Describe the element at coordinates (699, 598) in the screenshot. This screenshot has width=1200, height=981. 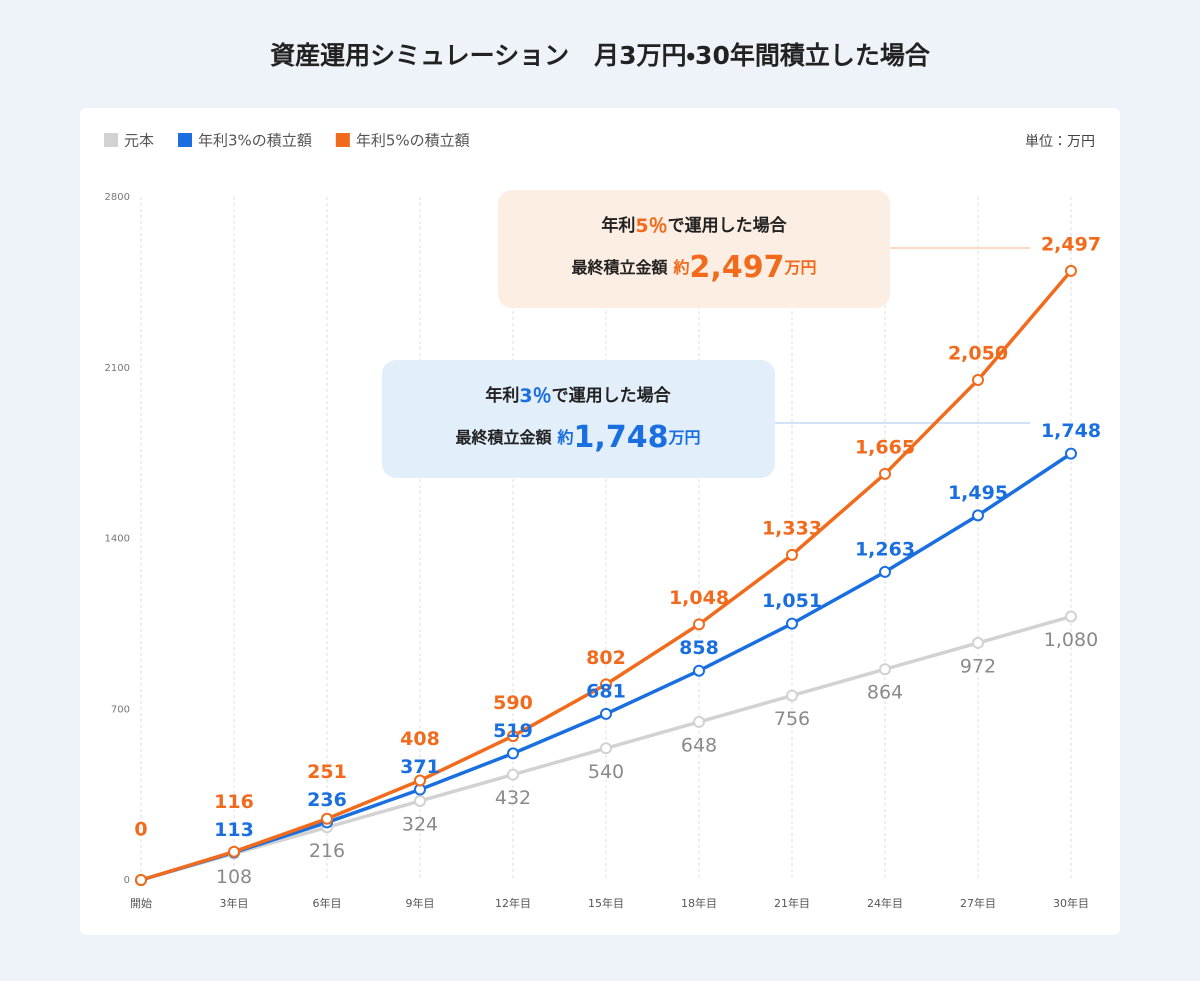
I see `value-label: 1,048` at that location.